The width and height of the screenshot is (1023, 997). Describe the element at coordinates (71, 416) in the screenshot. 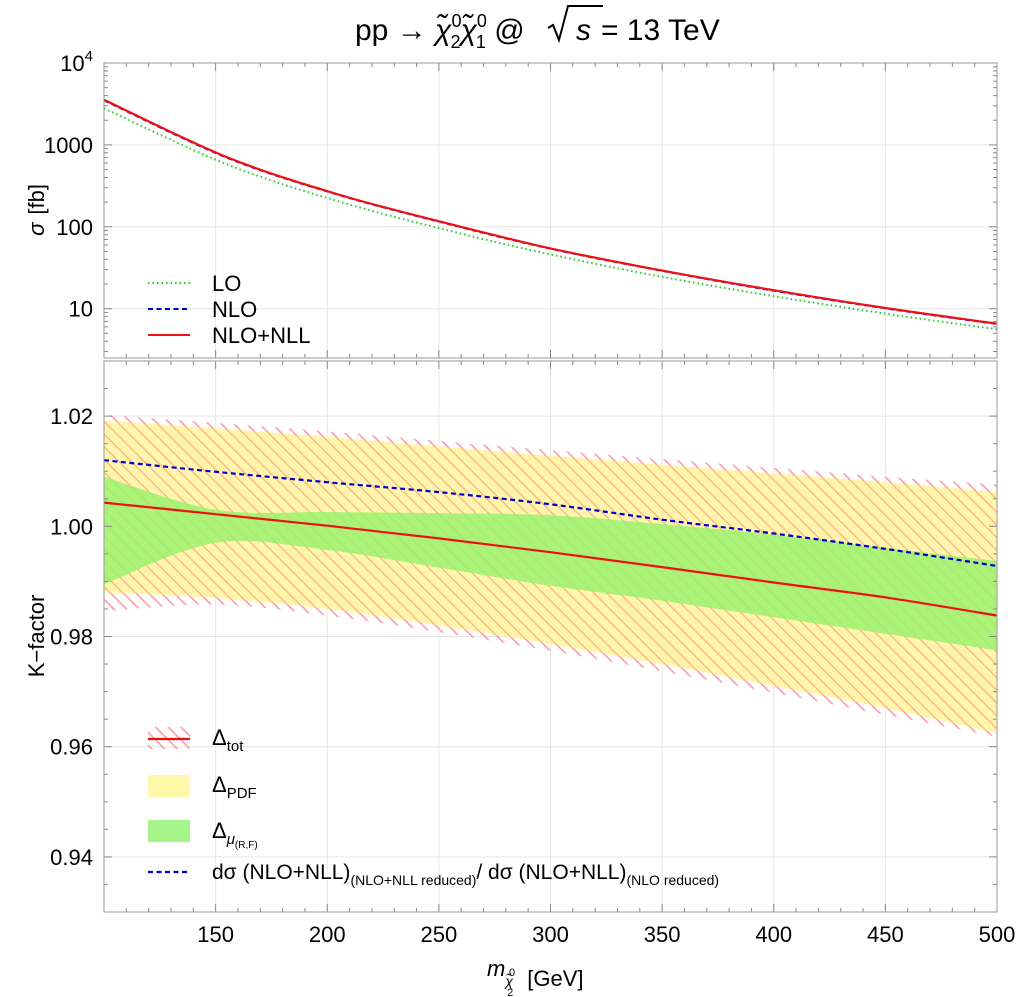

I see `bottom-y-tick-label: 1.02` at that location.